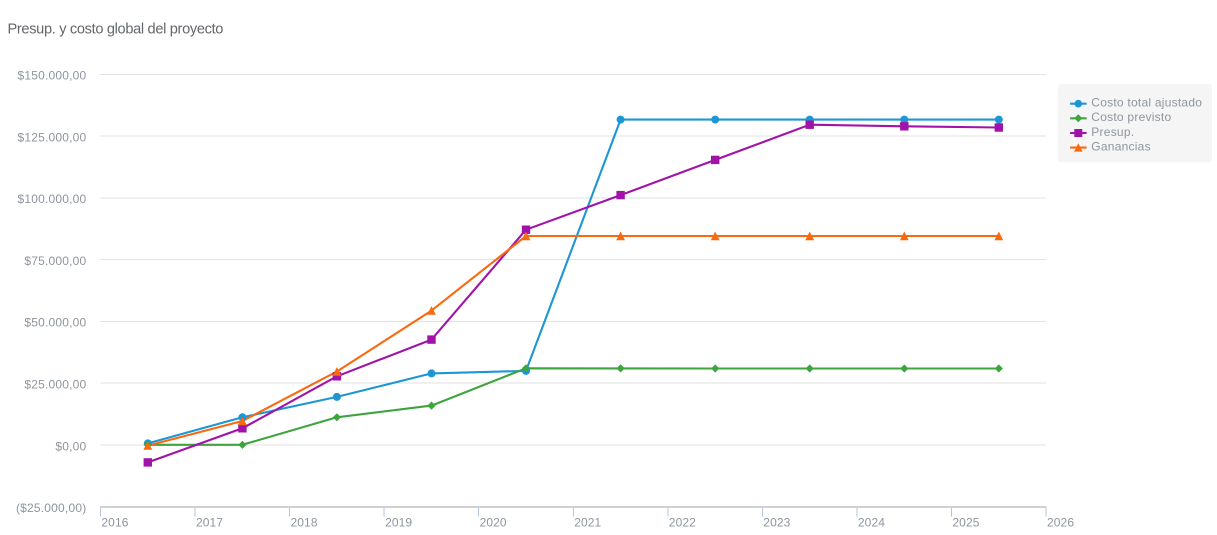 The image size is (1217, 535). Describe the element at coordinates (51, 76) in the screenshot. I see `svg-text: $150.000,00` at that location.